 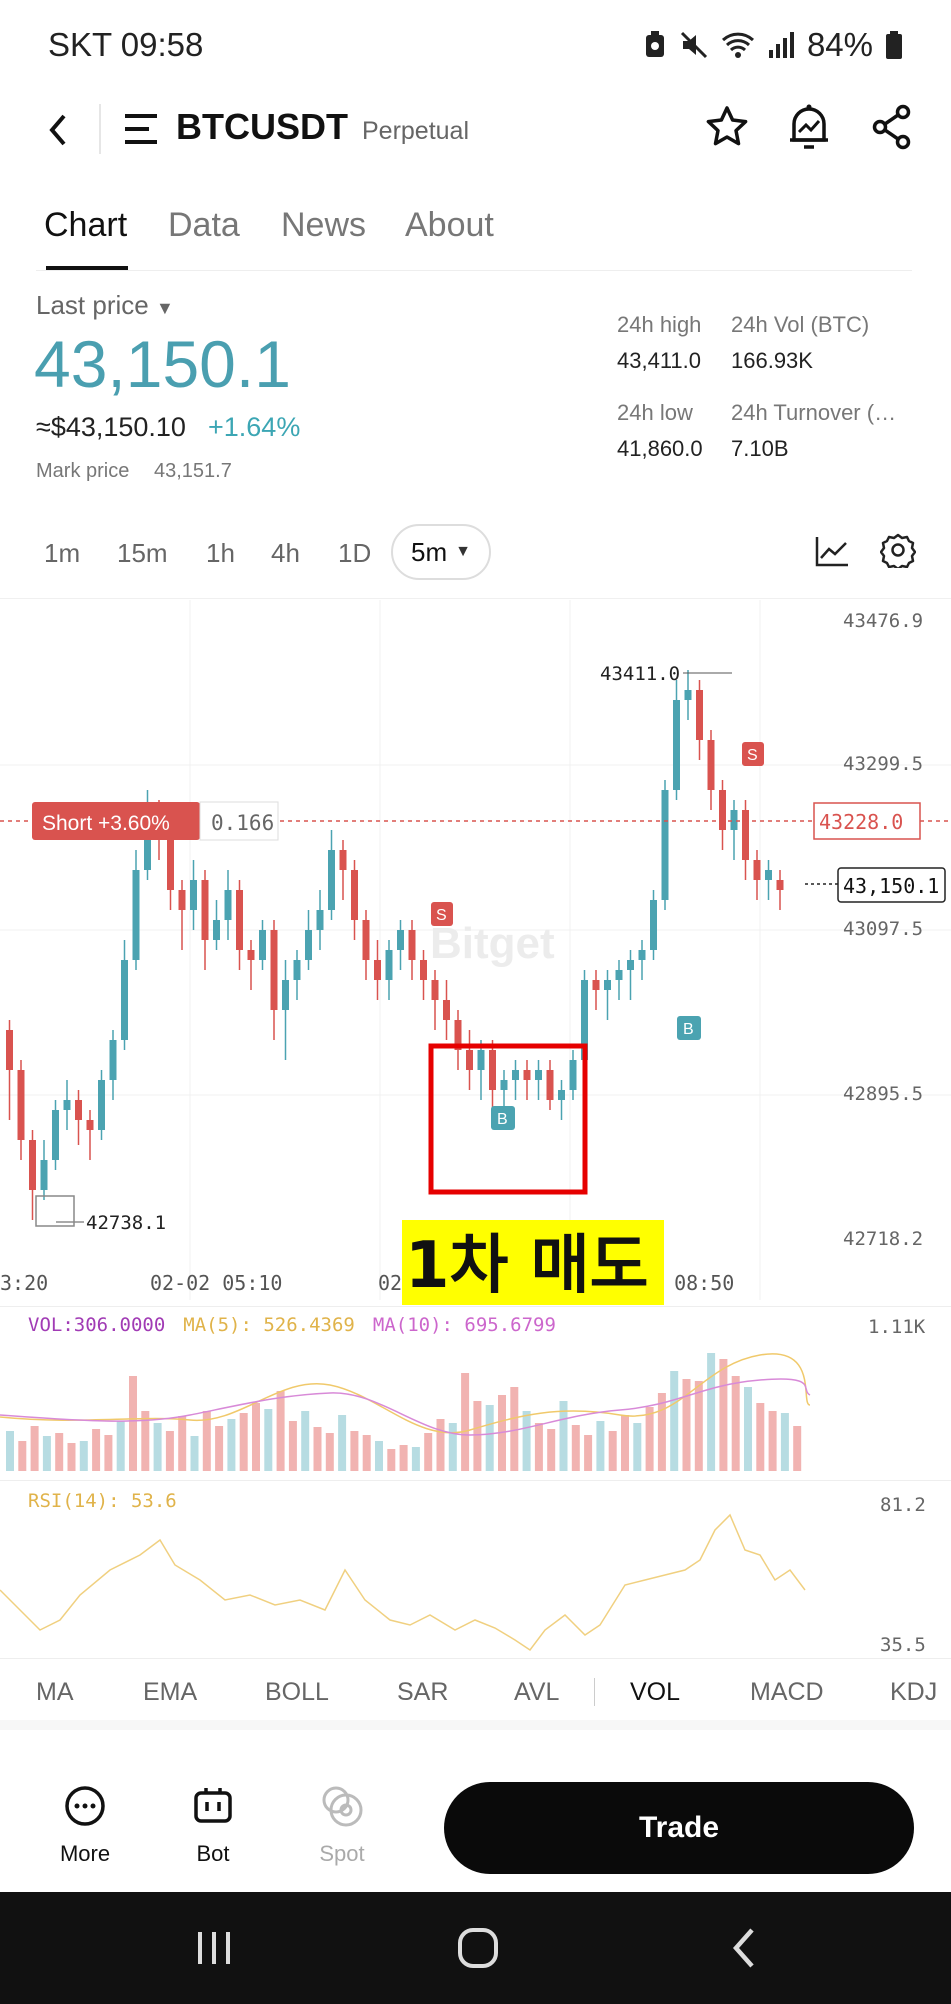 What do you see at coordinates (655, 1692) in the screenshot?
I see `indicator-vol: VOL` at bounding box center [655, 1692].